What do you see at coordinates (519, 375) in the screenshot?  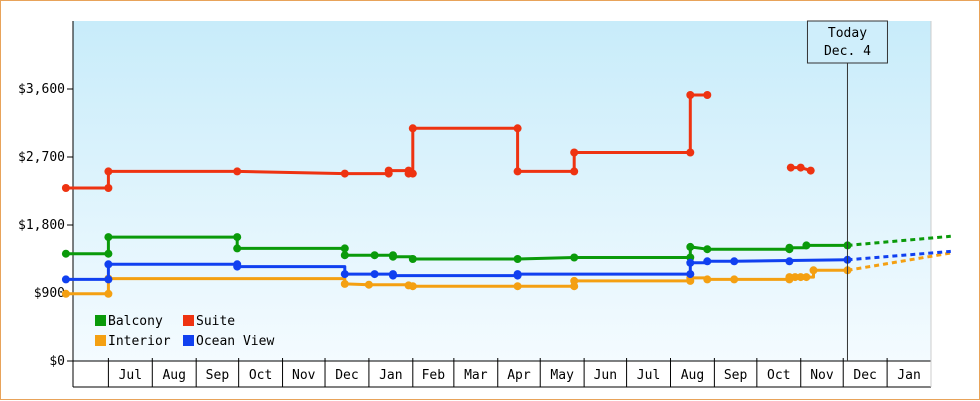 I see `month-label: Apr` at bounding box center [519, 375].